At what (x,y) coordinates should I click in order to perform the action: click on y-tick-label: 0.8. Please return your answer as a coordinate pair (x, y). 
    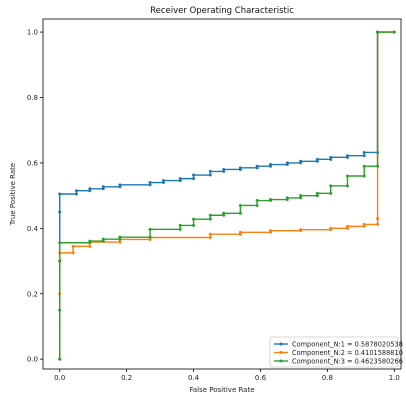
    Looking at the image, I should click on (32, 98).